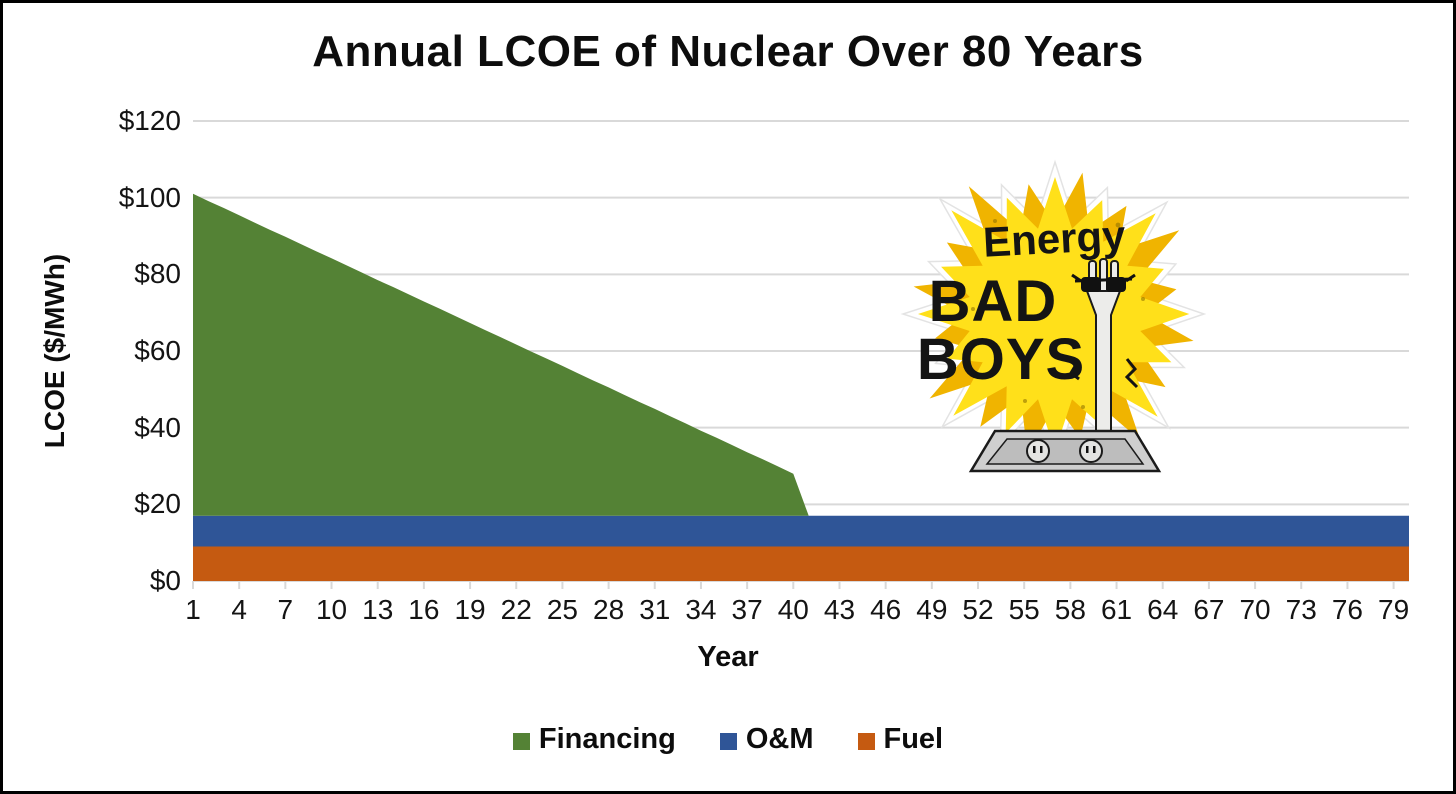  What do you see at coordinates (913, 739) in the screenshot?
I see `legend-label: Fuel` at bounding box center [913, 739].